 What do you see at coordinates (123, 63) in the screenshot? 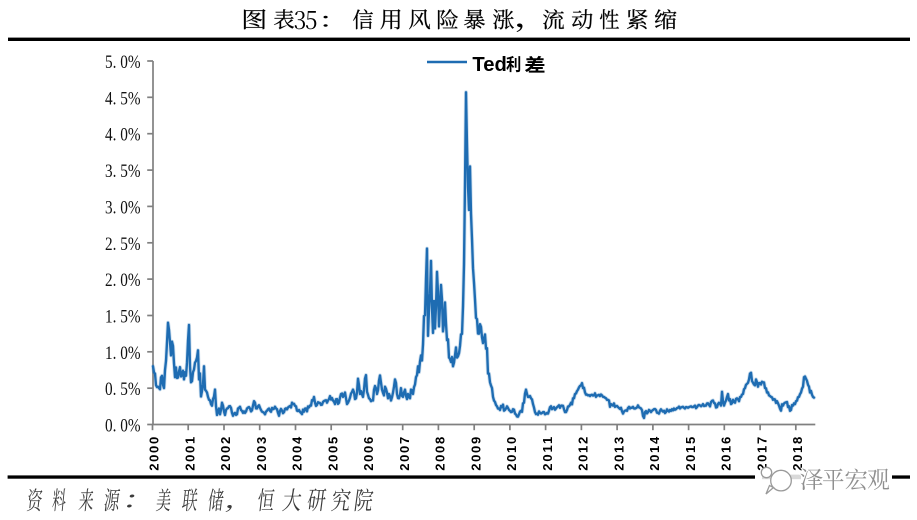
I see `svg-text: 5. 0%` at bounding box center [123, 63].